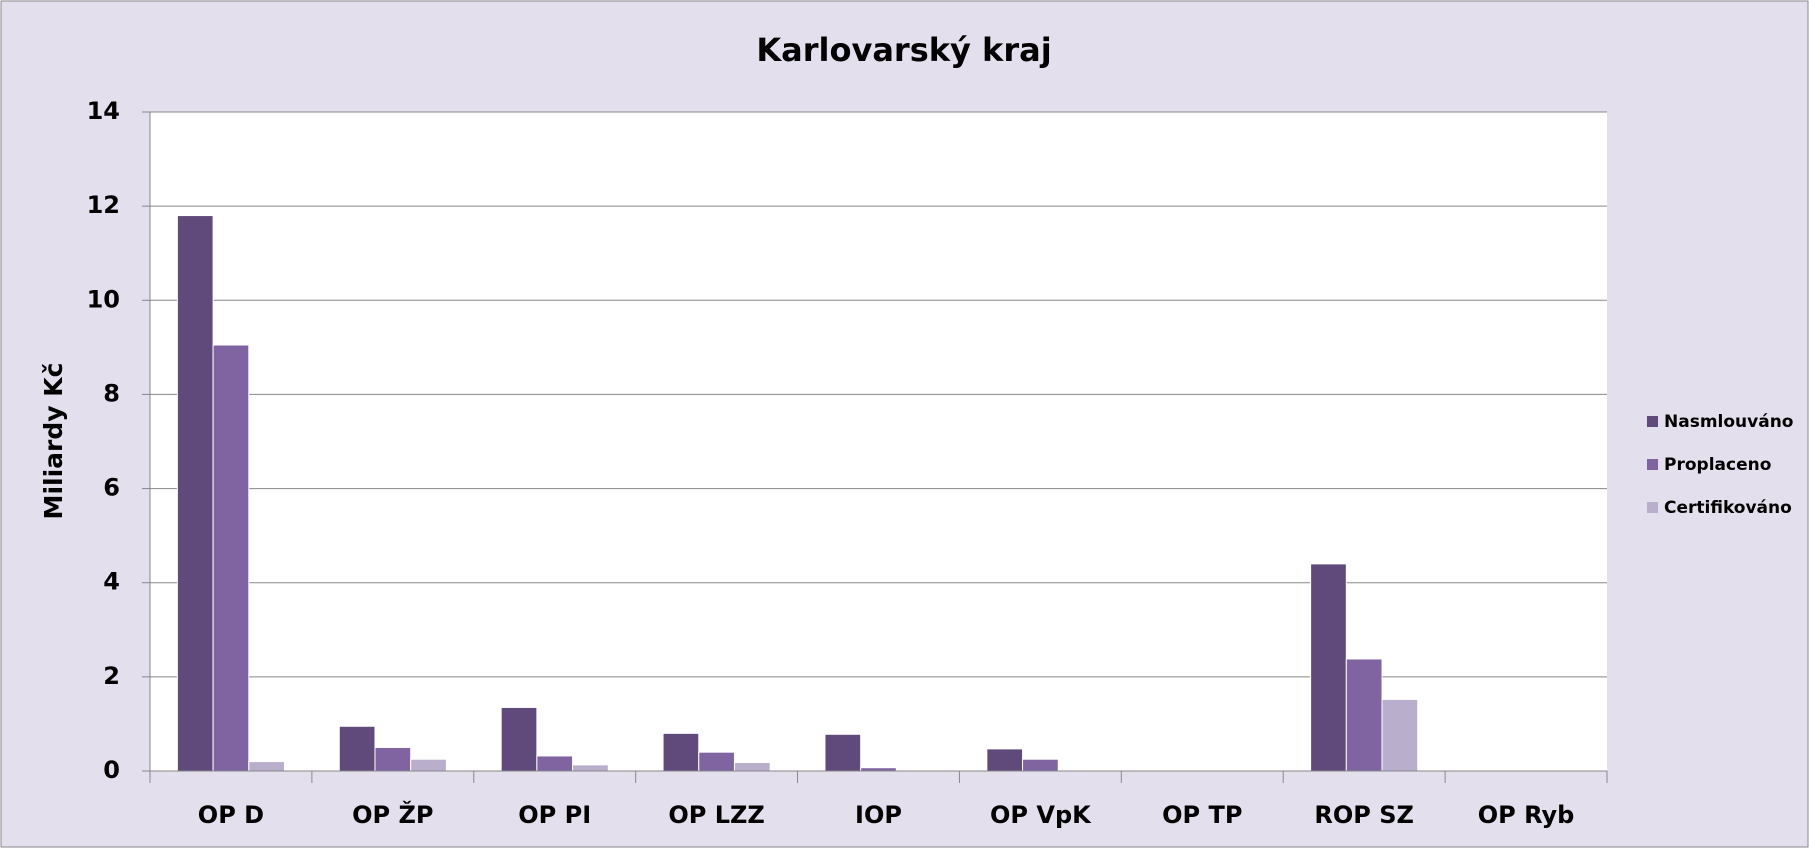 Image resolution: width=1809 pixels, height=848 pixels. What do you see at coordinates (1728, 422) in the screenshot?
I see `legend-label: Nasmlouváno` at bounding box center [1728, 422].